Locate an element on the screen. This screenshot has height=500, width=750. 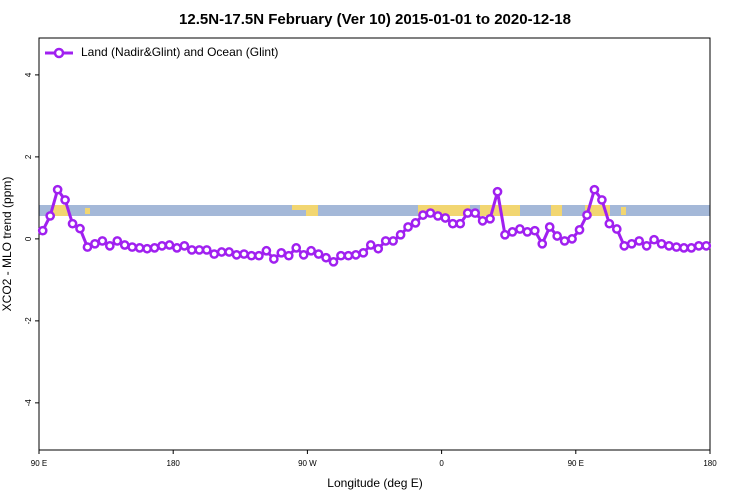
legend-label: Land (Nadir&Glint) and Ocean (Glint) is located at coordinates (179, 52).